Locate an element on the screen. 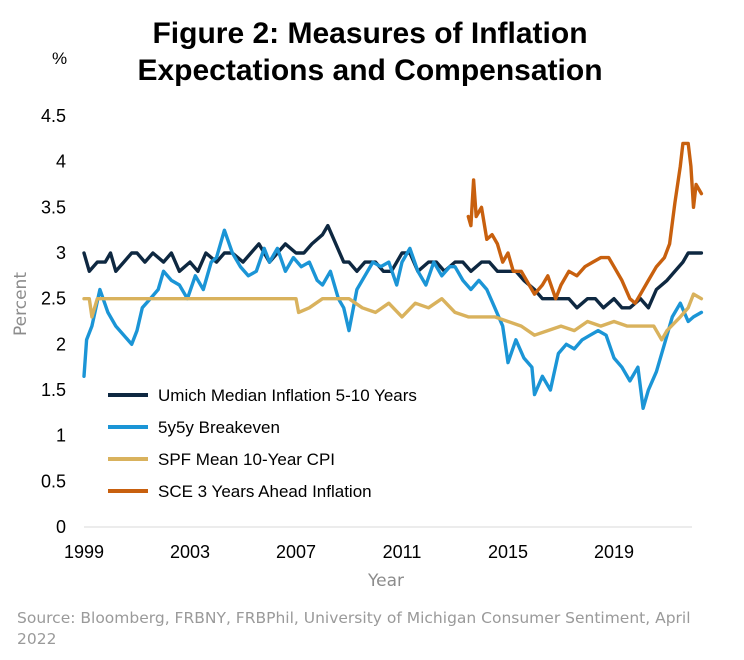  legend-label-umich-median-inflation-5-10-years: Umich Median Inflation 5-10 Years is located at coordinates (287, 395).